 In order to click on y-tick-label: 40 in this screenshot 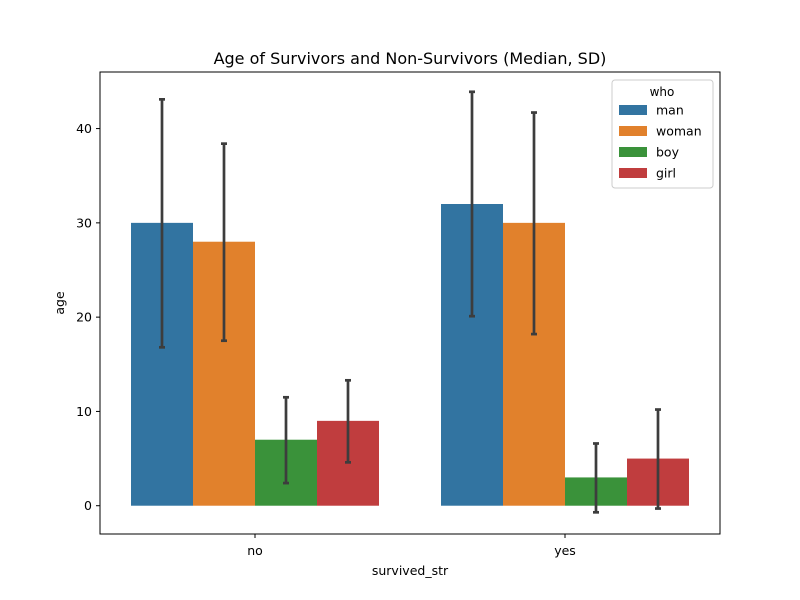, I will do `click(84, 128)`.